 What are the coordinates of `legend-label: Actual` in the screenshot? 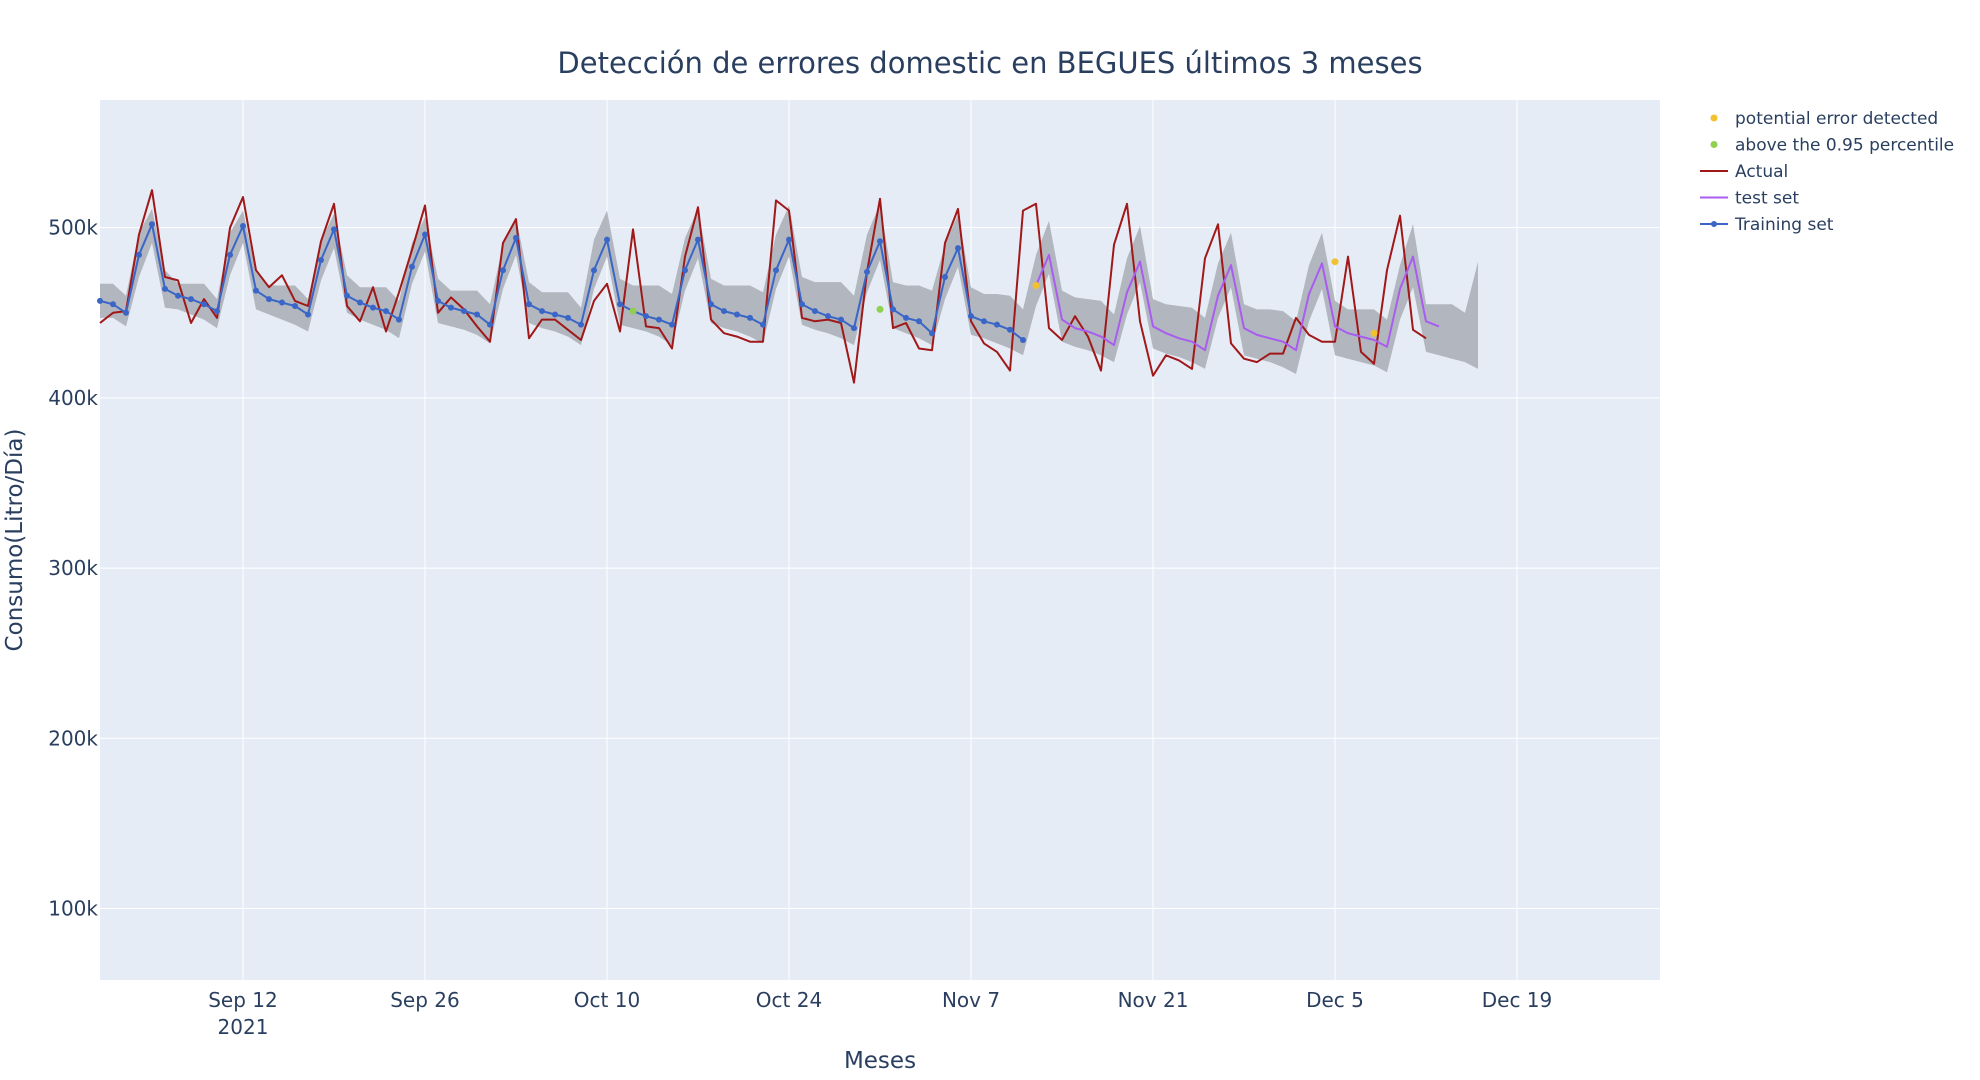 It's located at (1761, 172).